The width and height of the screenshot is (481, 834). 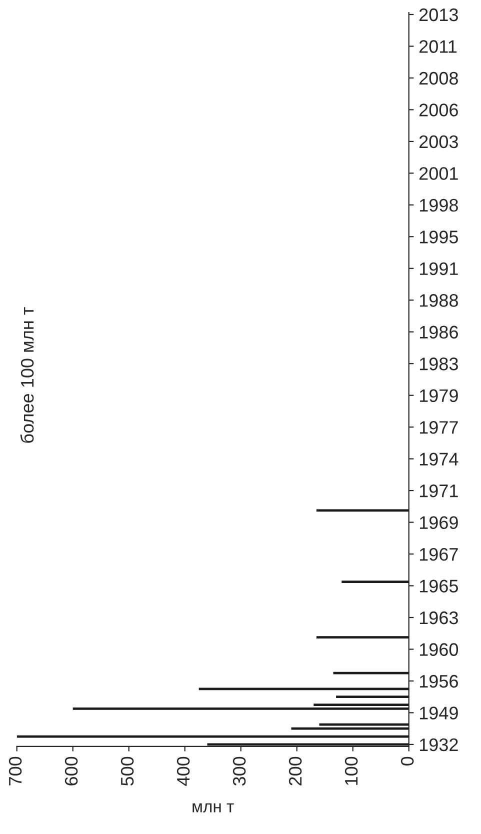 What do you see at coordinates (439, 745) in the screenshot?
I see `y-tick-label: 1932` at bounding box center [439, 745].